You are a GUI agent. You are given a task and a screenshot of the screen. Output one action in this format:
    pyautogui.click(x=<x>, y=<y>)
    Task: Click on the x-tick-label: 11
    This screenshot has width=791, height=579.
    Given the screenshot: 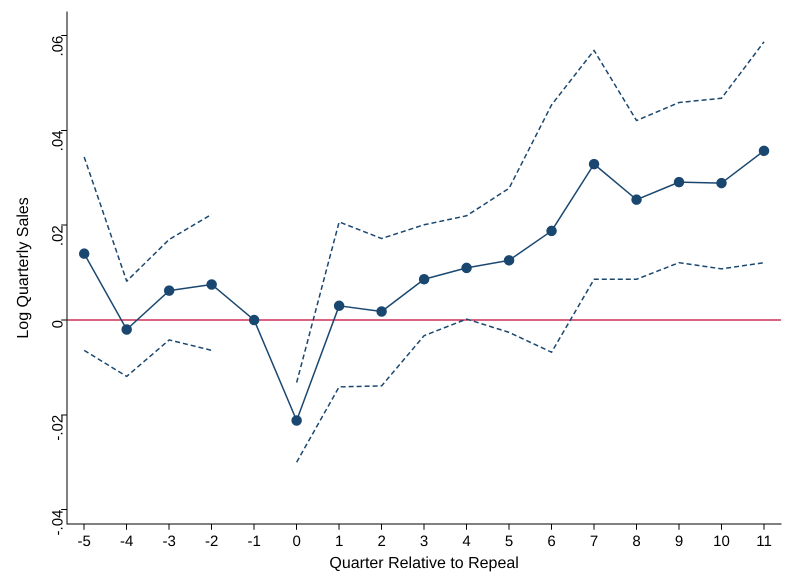 What is the action you would take?
    pyautogui.click(x=764, y=541)
    